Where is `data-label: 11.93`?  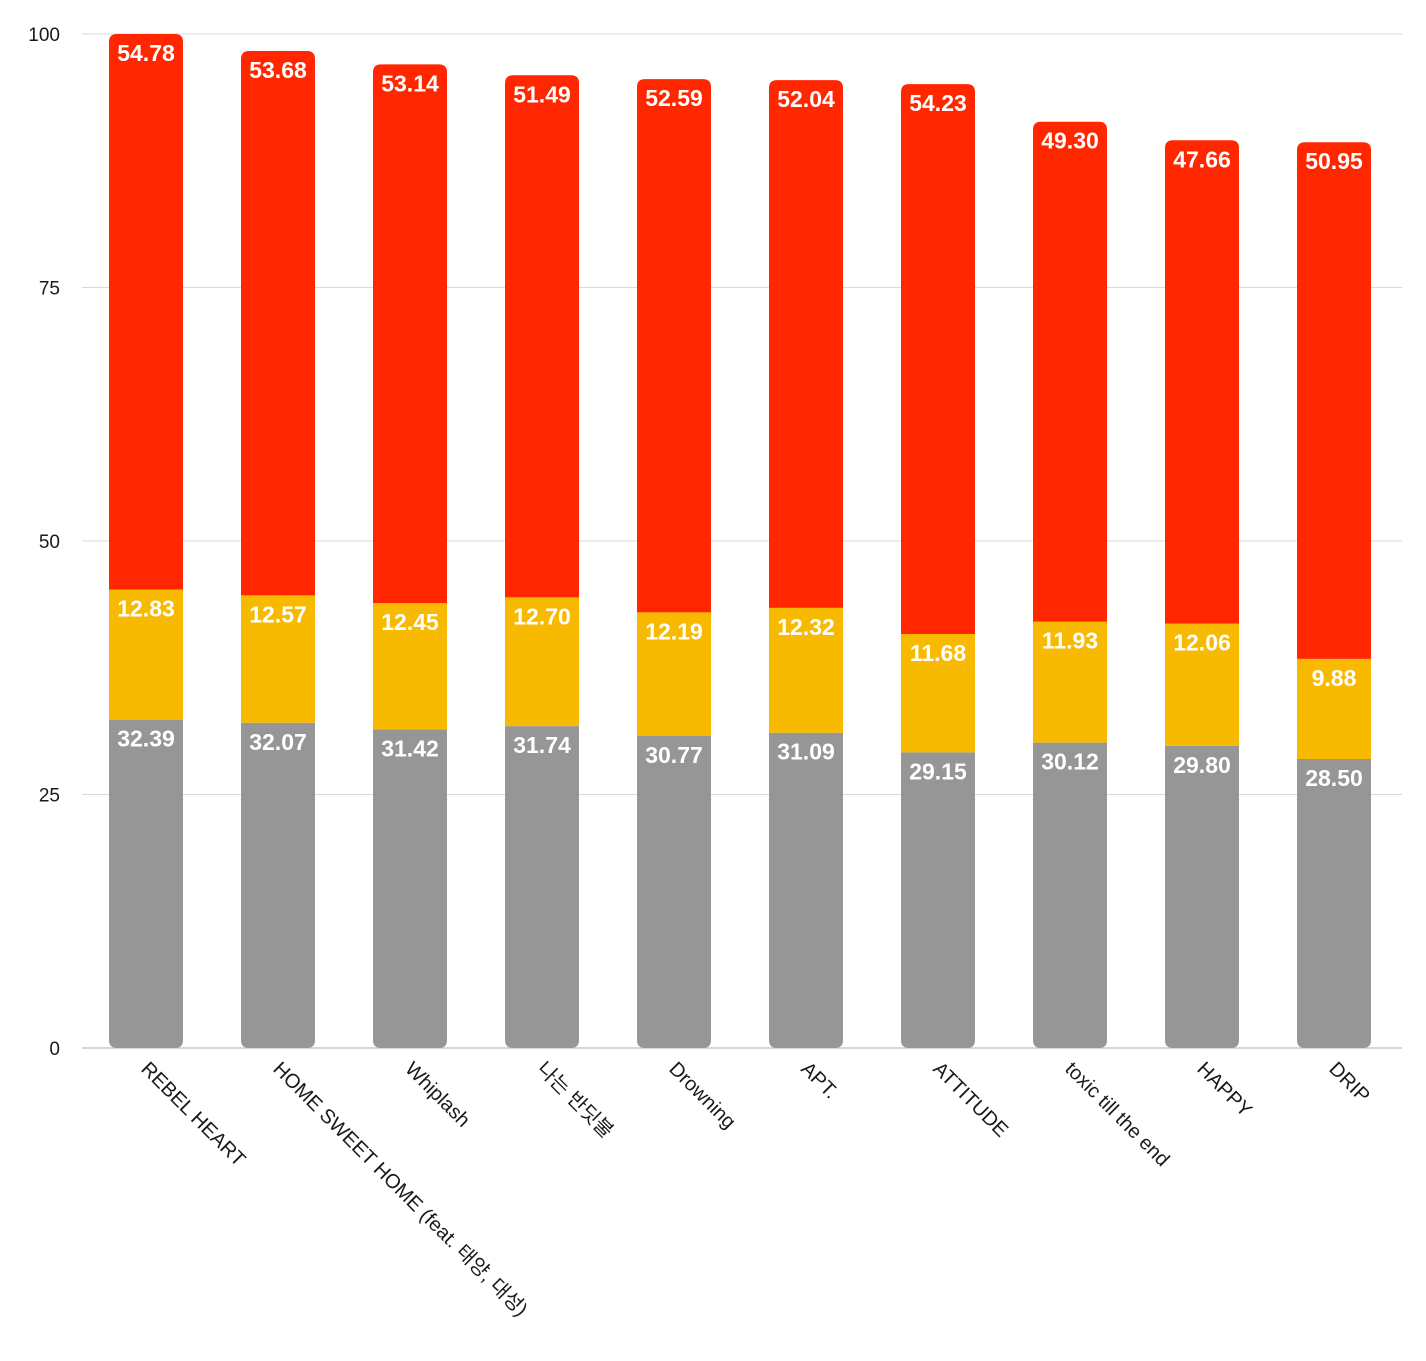
data-label: 11.93 is located at coordinates (1070, 641).